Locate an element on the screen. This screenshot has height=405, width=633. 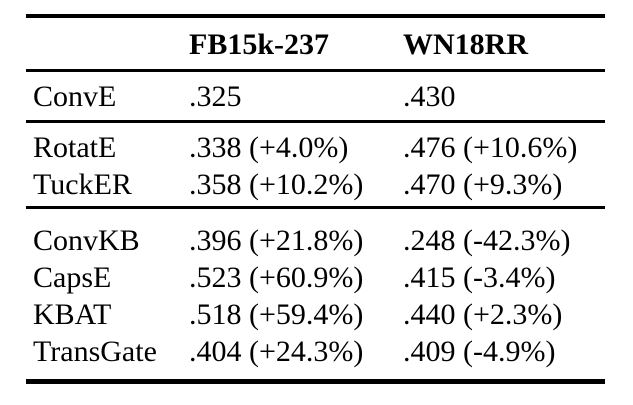
fb15k237-value: .518 (+59.4%) is located at coordinates (276, 314).